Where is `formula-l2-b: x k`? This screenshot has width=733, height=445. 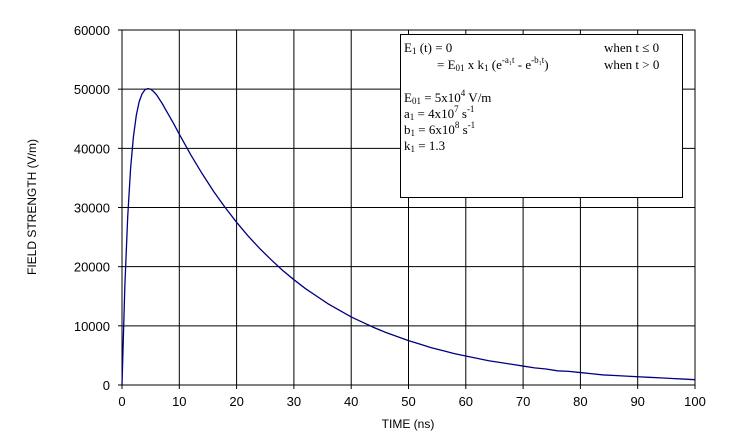
formula-l2-b: x k is located at coordinates (474, 64).